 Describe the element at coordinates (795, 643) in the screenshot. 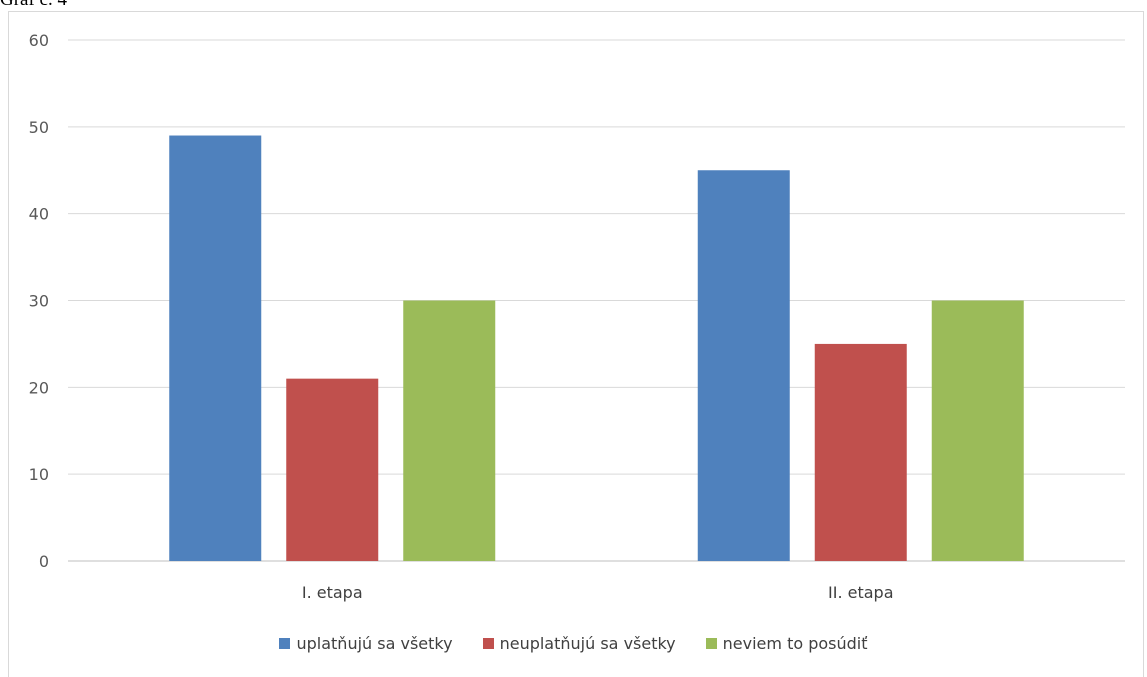

I see `legend-label: neviem to posúdiť` at that location.